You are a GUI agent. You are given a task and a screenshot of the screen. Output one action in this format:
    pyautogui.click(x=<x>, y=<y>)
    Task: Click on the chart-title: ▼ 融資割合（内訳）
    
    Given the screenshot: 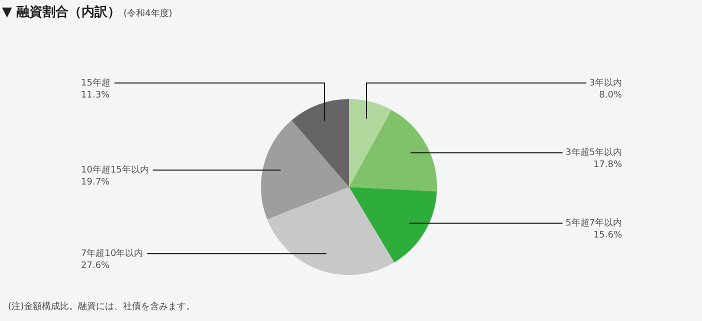 What is the action you would take?
    pyautogui.click(x=61, y=12)
    